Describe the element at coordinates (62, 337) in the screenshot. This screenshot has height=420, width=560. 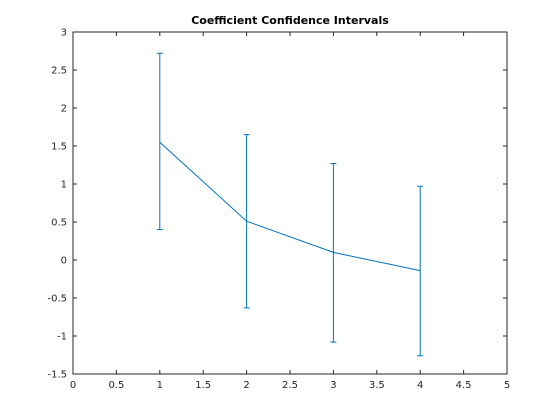
I see `y-tick-label: -1` at that location.